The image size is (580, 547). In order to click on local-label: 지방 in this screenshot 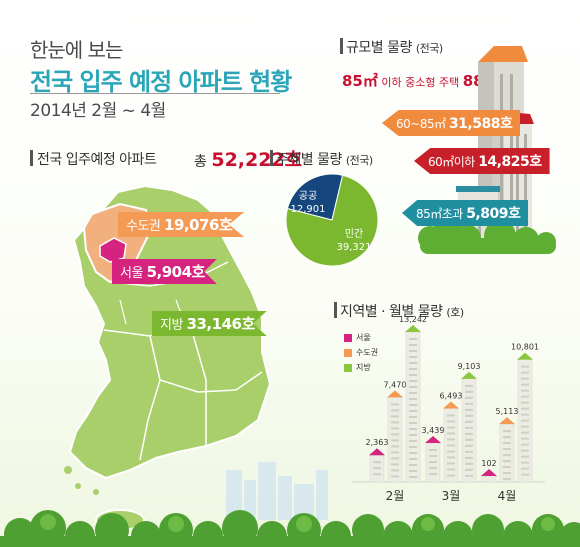, I will do `click(171, 325)`.